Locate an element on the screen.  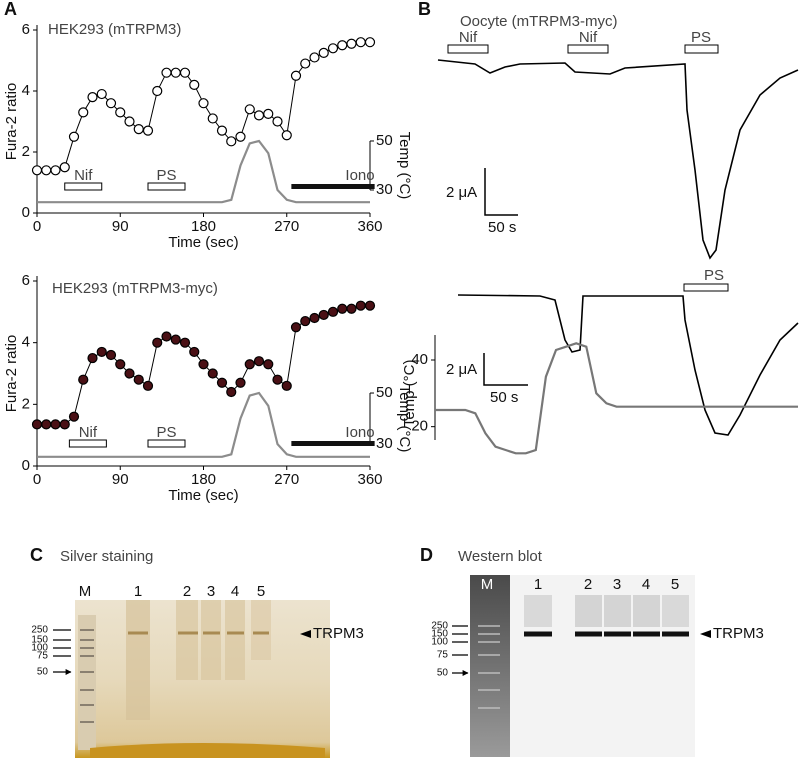
marker-label: 75 is located at coordinates (43, 656).